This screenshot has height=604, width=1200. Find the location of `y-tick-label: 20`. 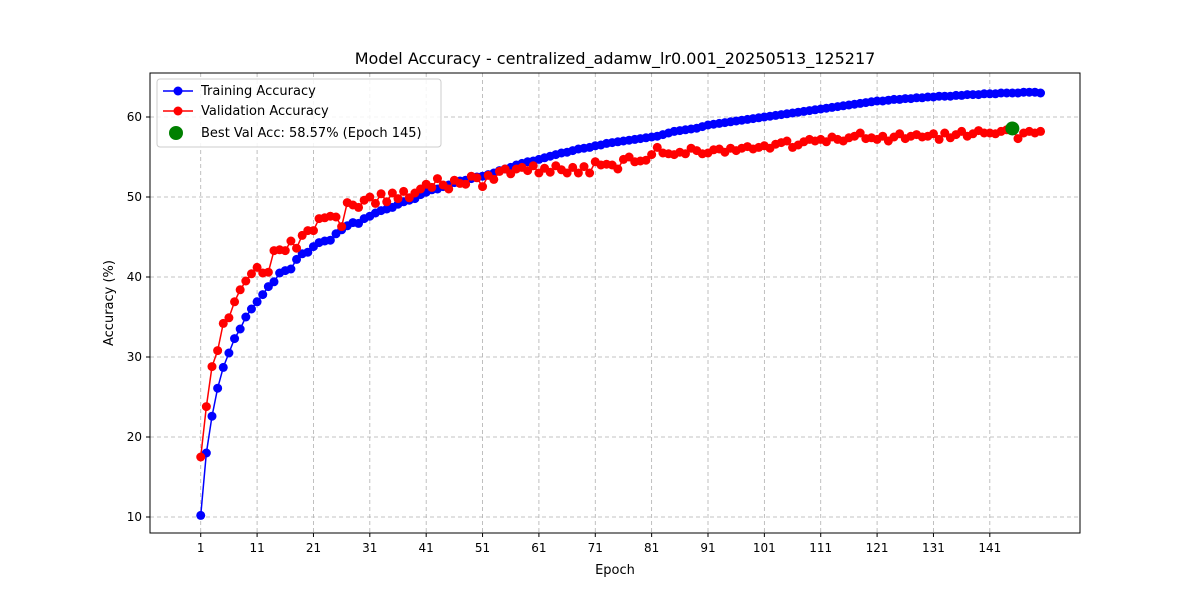

y-tick-label: 20 is located at coordinates (134, 437).